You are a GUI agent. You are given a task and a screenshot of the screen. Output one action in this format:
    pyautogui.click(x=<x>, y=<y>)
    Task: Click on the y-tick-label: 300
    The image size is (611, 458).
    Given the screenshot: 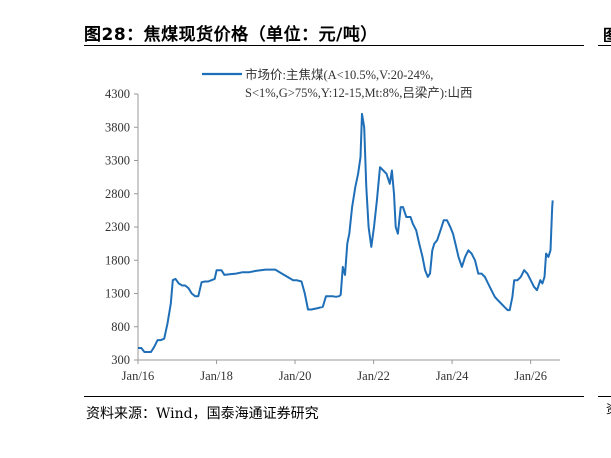 What is the action you would take?
    pyautogui.click(x=120, y=360)
    